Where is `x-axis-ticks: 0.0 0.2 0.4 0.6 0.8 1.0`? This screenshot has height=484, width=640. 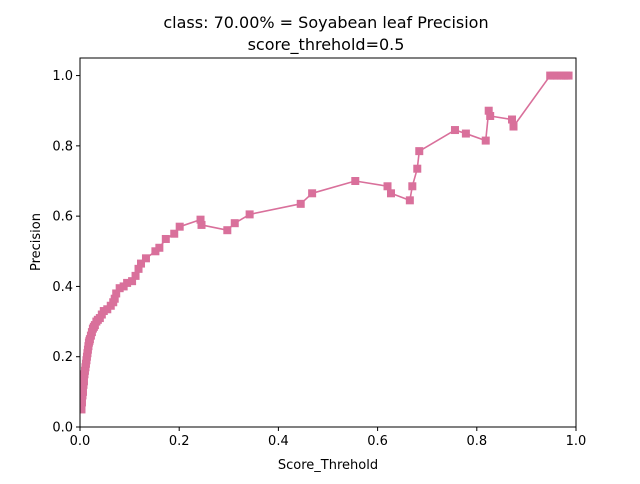
x-axis-ticks: 0.0 0.2 0.4 0.6 0.8 1.0 is located at coordinates (328, 438).